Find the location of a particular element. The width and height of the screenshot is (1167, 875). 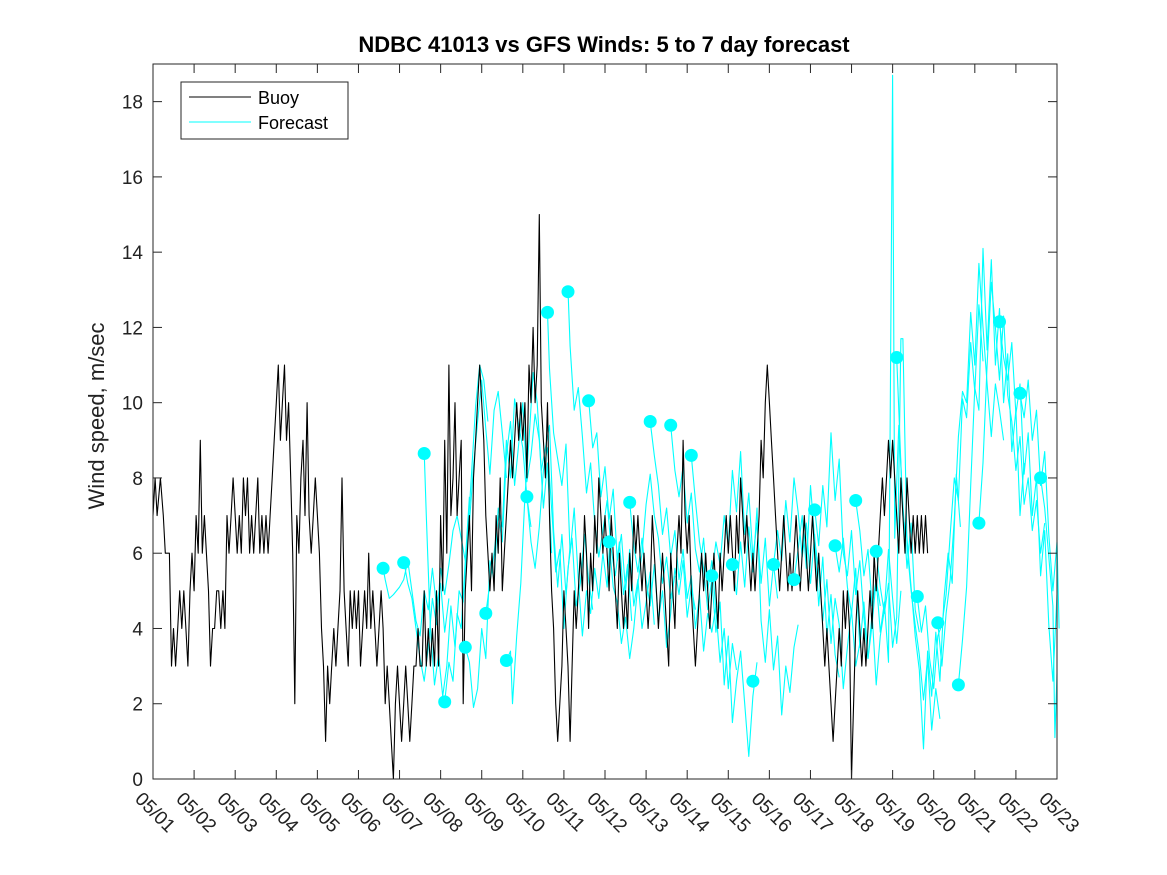

y-tick-label: 6 is located at coordinates (137, 554).